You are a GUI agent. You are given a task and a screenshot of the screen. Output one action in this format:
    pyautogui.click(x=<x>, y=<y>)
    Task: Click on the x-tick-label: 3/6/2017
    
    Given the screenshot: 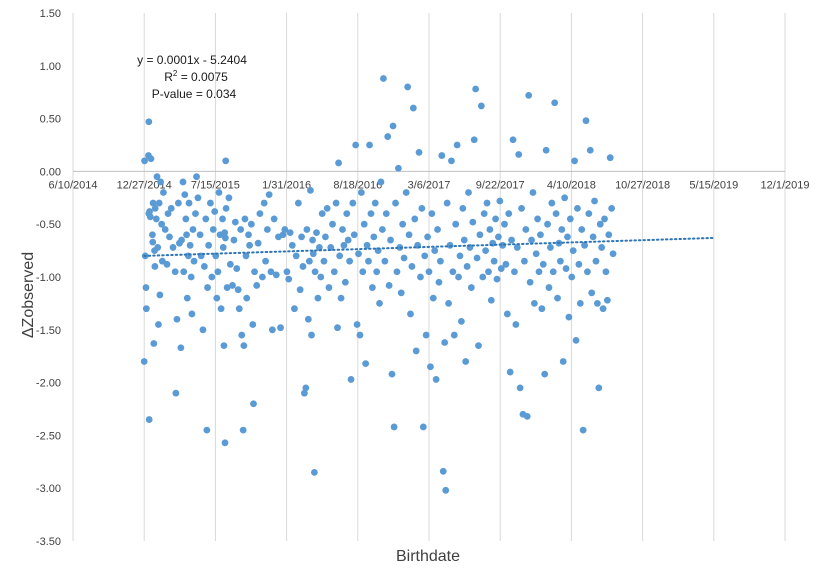 What is the action you would take?
    pyautogui.click(x=429, y=185)
    